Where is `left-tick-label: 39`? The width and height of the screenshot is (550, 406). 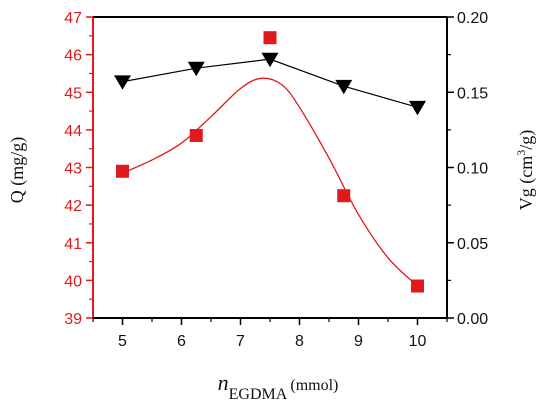 left-tick-label: 39 is located at coordinates (73, 319).